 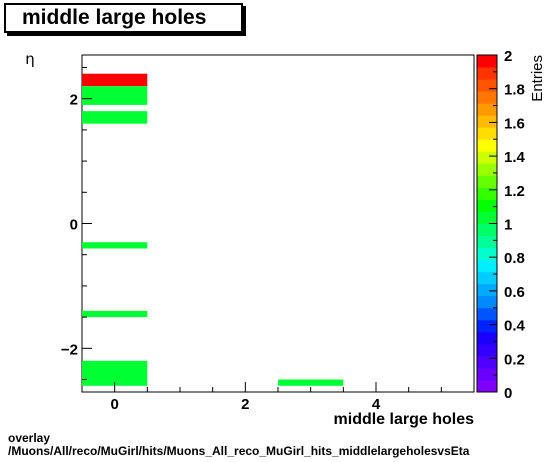 I want to click on palette-tick-label: 0, so click(x=508, y=393).